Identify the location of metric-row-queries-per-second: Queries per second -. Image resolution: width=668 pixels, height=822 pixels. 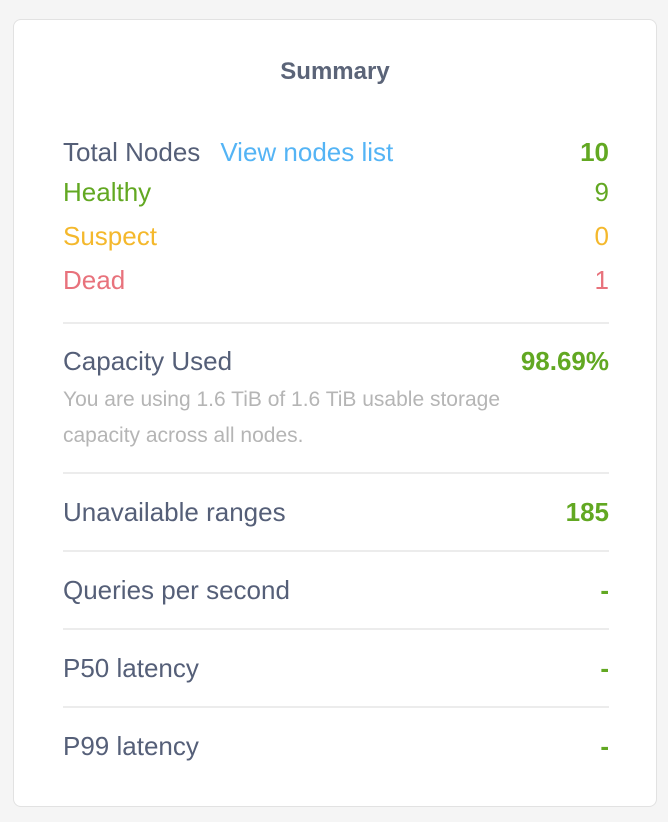
(336, 590).